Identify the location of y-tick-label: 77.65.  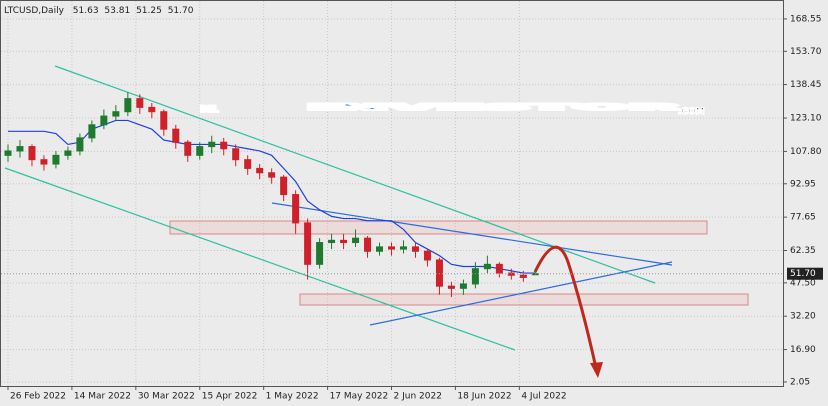
(803, 218).